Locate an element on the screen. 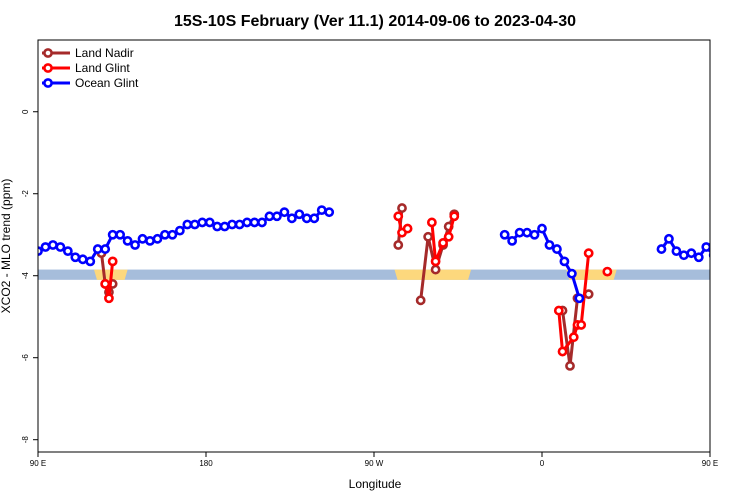 The height and width of the screenshot is (500, 750). x-axis: 90 E 180 90 W 0 90 E is located at coordinates (374, 460).